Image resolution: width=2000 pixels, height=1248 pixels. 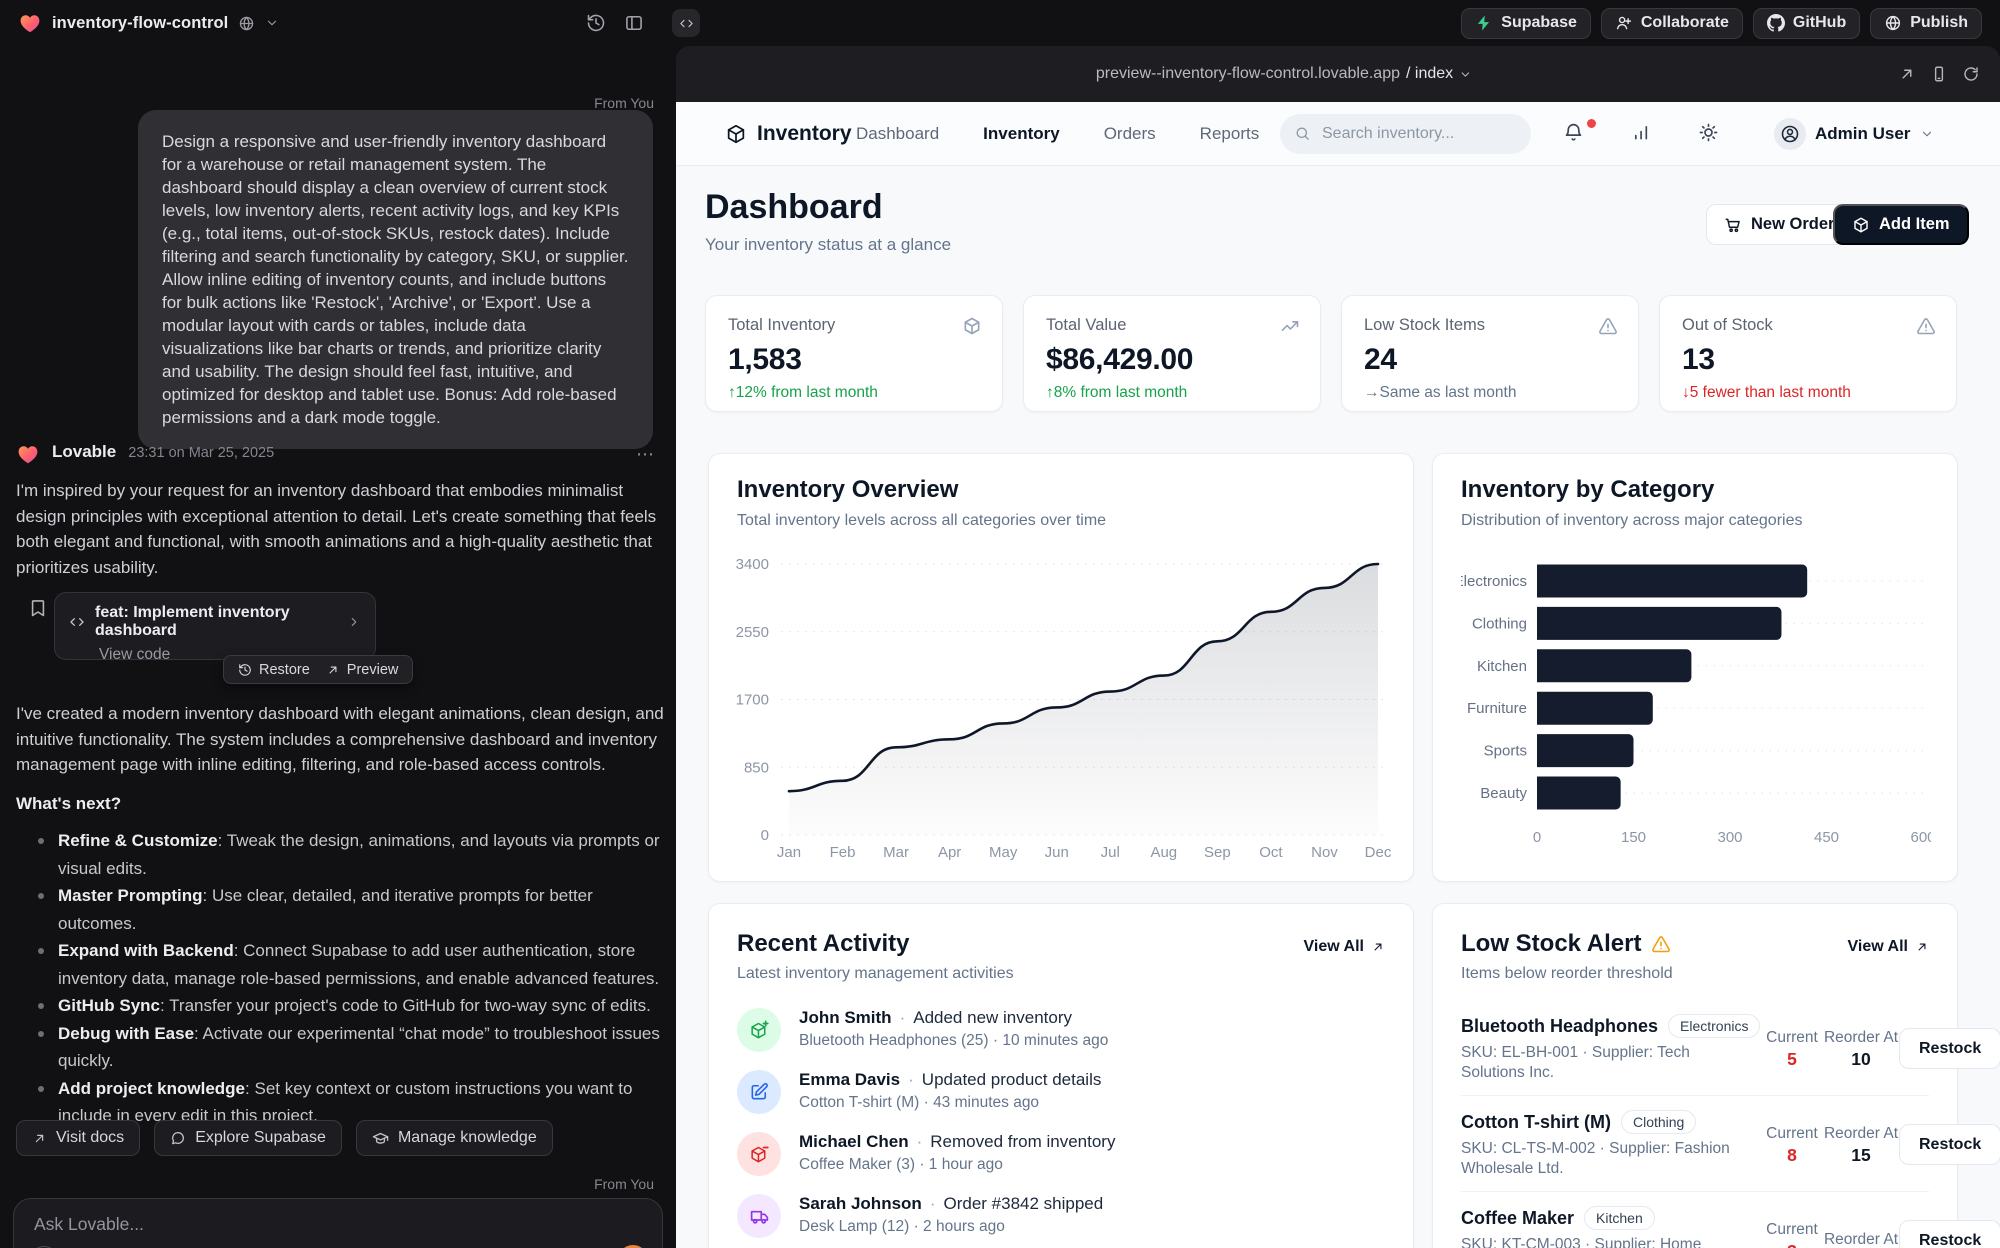 I want to click on search-box, so click(x=1405, y=134).